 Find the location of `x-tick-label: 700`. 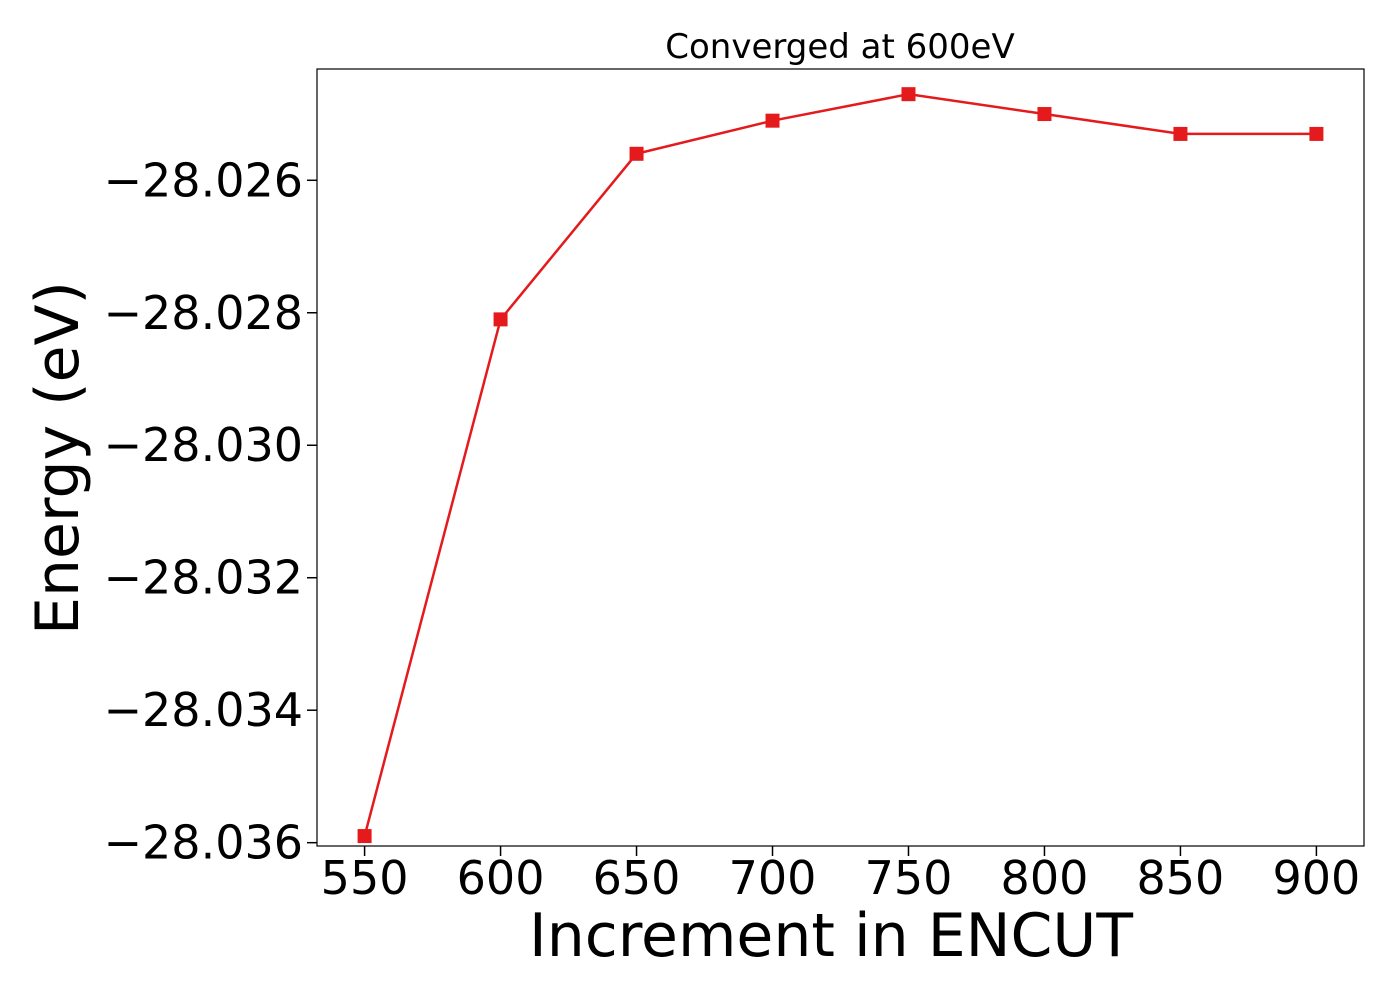

x-tick-label: 700 is located at coordinates (773, 878).